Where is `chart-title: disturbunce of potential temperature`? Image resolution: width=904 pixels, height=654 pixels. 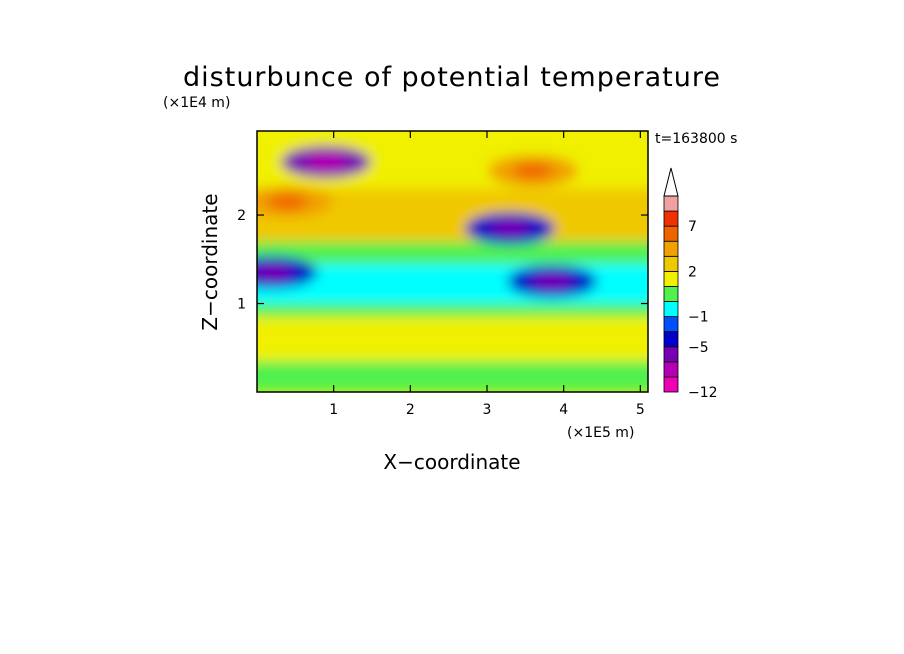
chart-title: disturbunce of potential temperature is located at coordinates (452, 77).